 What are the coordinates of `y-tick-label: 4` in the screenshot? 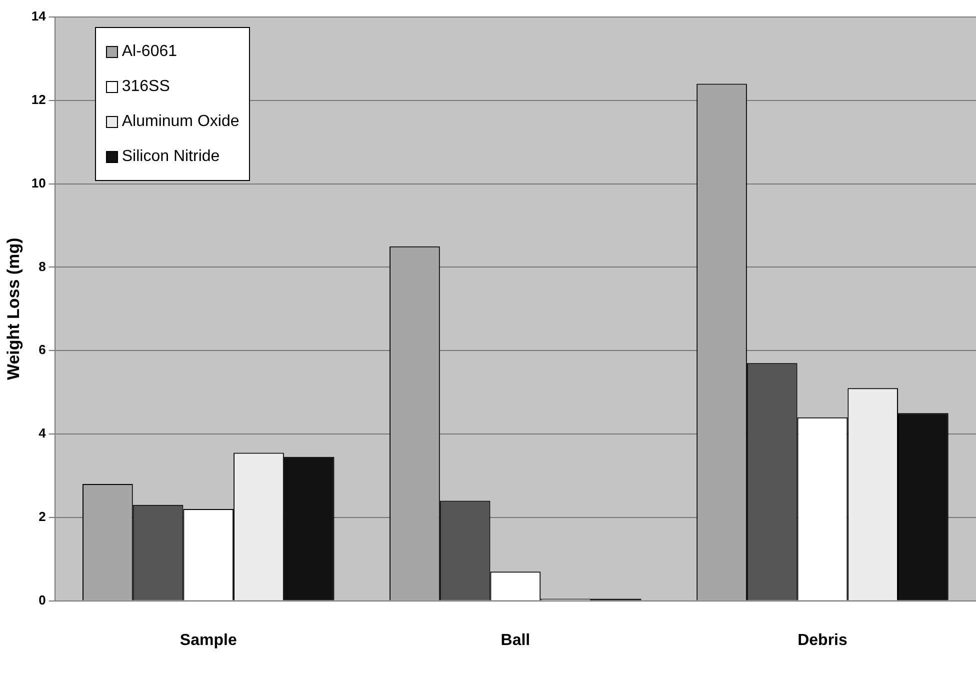 It's located at (42, 433).